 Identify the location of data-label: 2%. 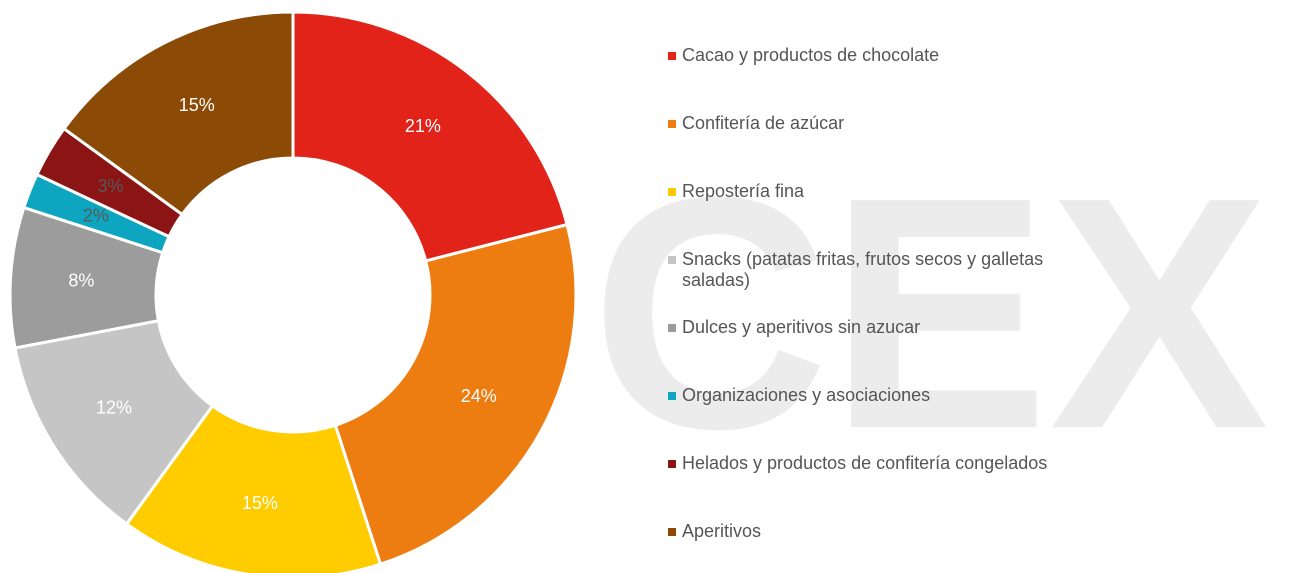
(96, 216).